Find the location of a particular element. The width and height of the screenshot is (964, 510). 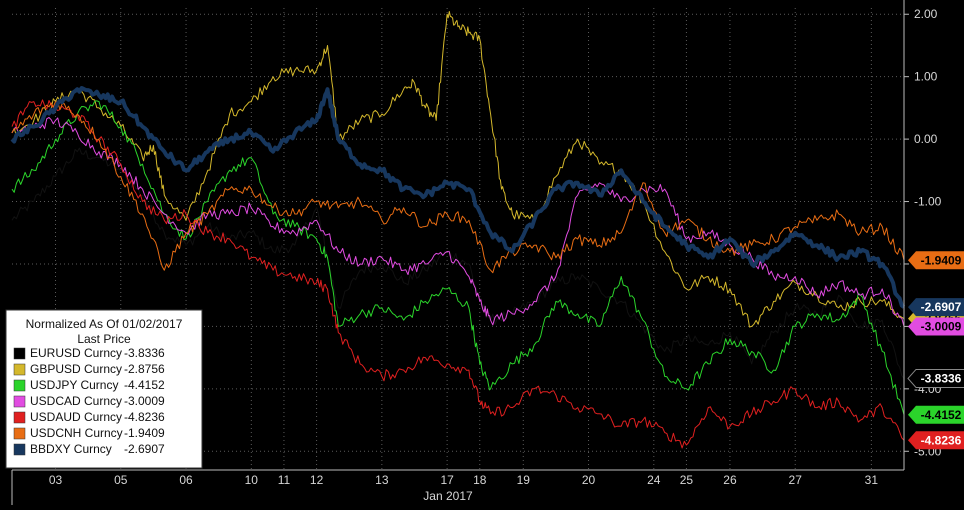

legend-series-value: -1.9409 is located at coordinates (144, 433).